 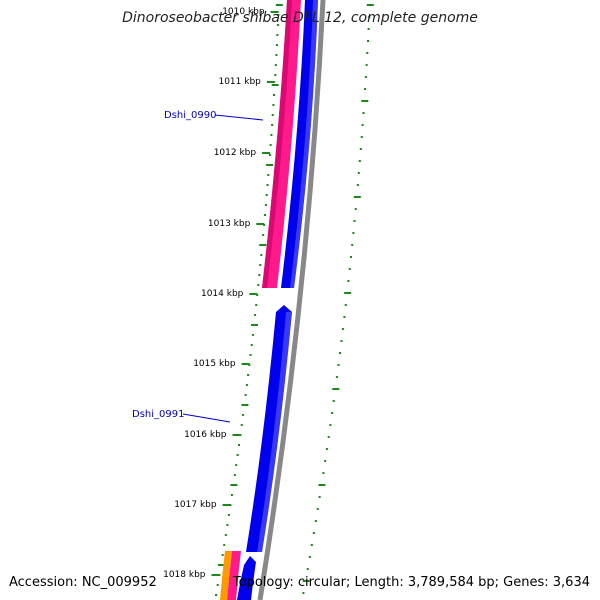 I want to click on kbp-tick-label: 1013 kbp, so click(x=229, y=224).